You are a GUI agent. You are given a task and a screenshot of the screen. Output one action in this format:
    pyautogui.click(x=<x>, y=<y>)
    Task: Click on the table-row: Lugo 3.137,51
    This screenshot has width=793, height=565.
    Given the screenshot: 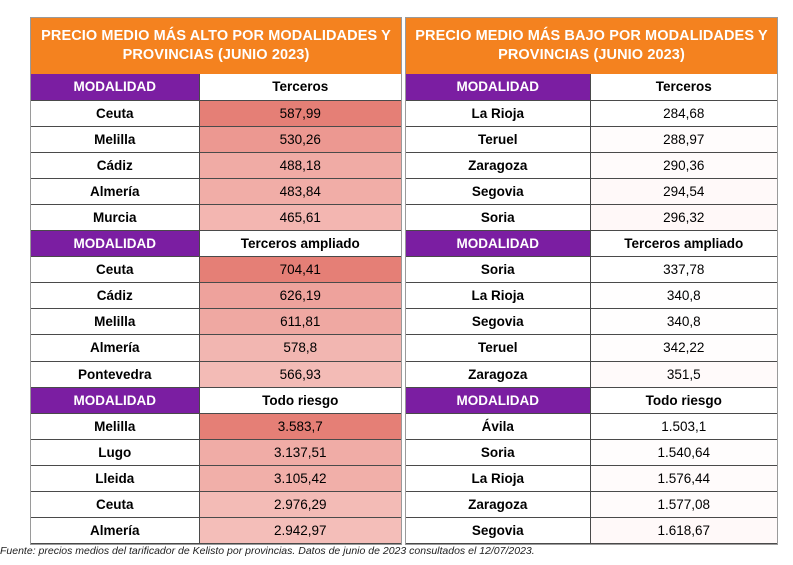 What is the action you would take?
    pyautogui.click(x=216, y=452)
    